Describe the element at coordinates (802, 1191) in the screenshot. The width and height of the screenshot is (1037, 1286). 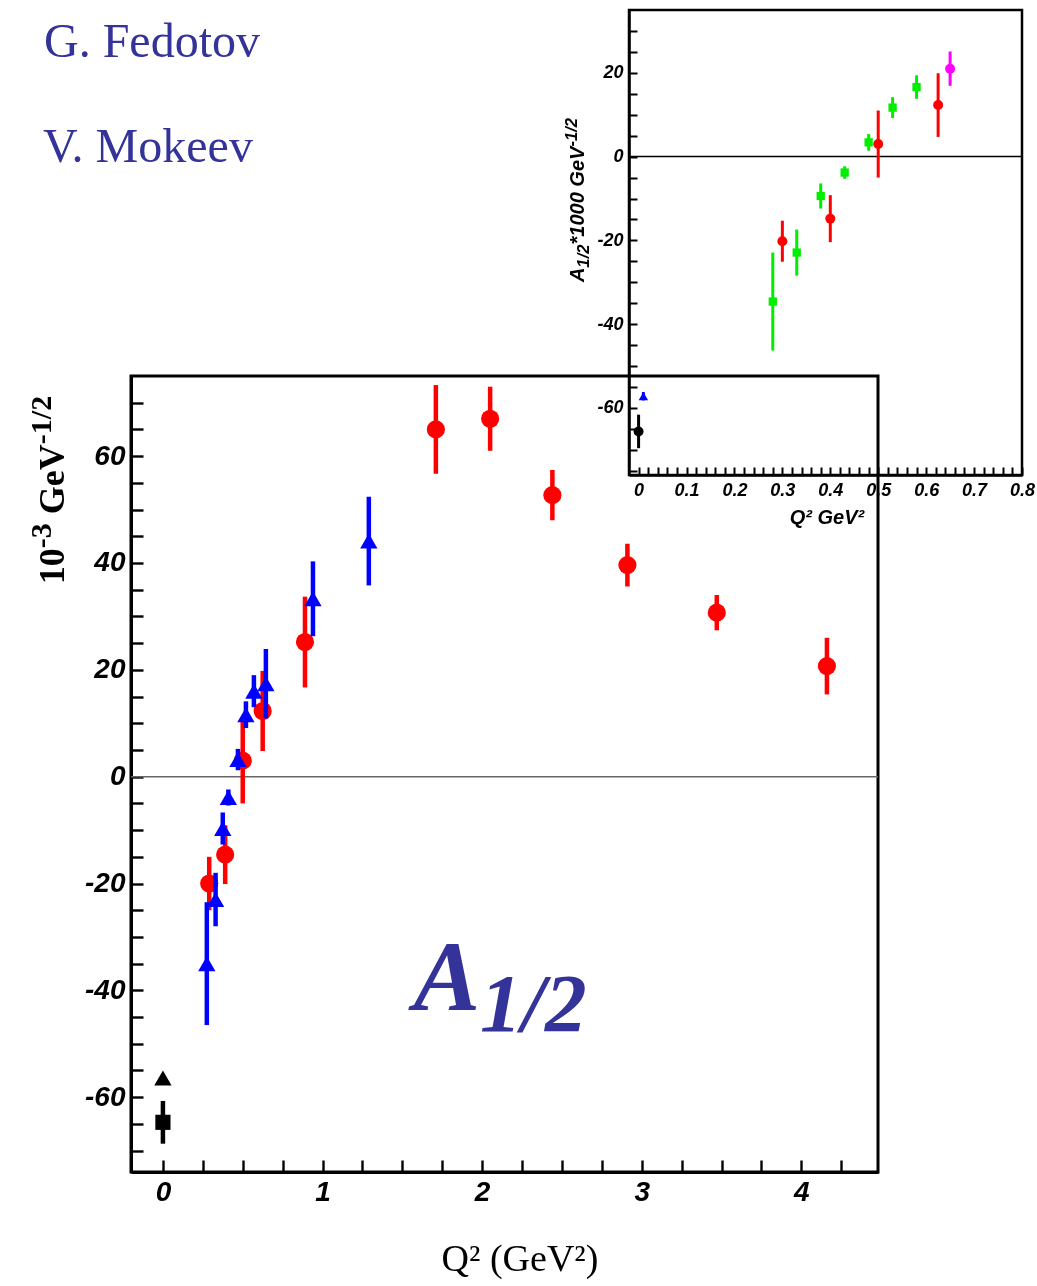
I see `x-tick-label: 4` at that location.